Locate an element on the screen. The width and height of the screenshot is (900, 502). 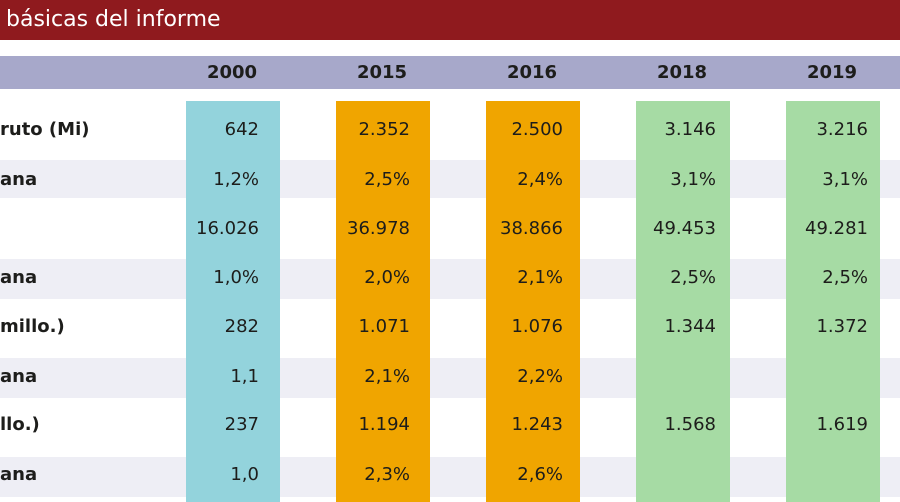
table-cell: 49.281 is located at coordinates (836, 228).